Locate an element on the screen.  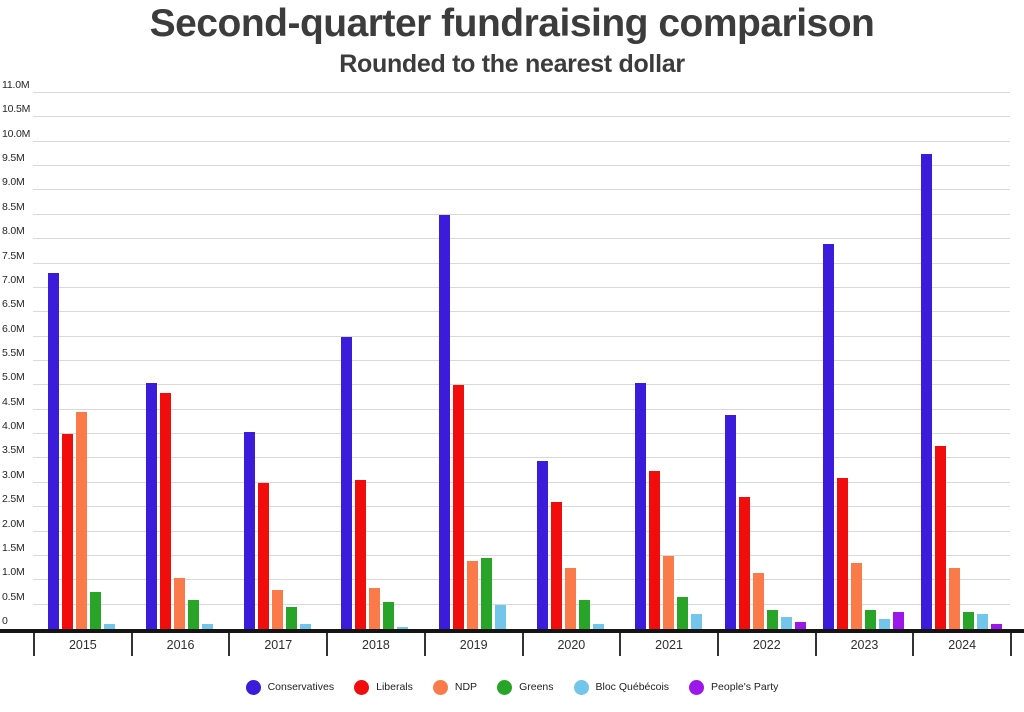
gridline-10.0M is located at coordinates (521, 141).